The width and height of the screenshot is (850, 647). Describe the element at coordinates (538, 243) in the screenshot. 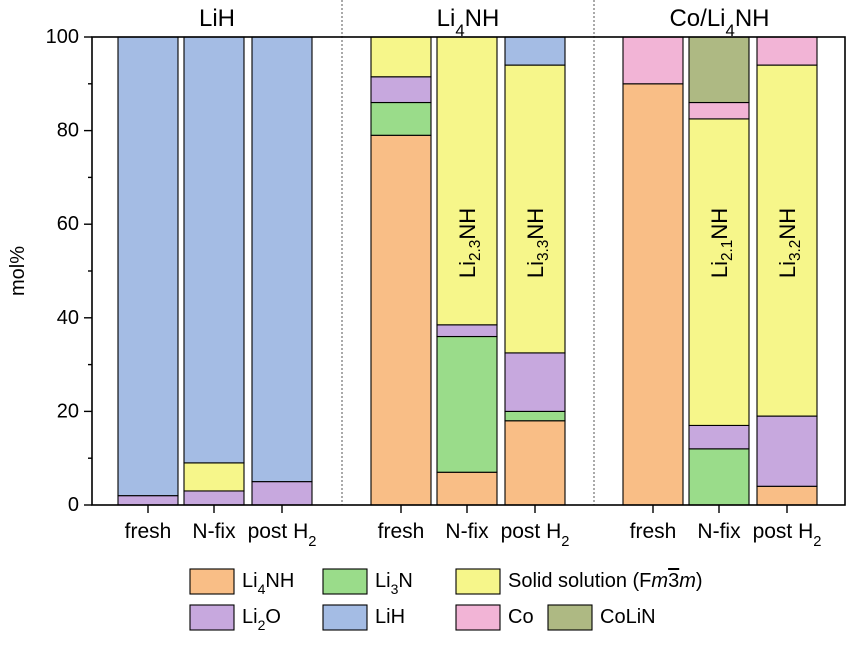

I see `bar-annotation-1: Li3.3NH` at that location.